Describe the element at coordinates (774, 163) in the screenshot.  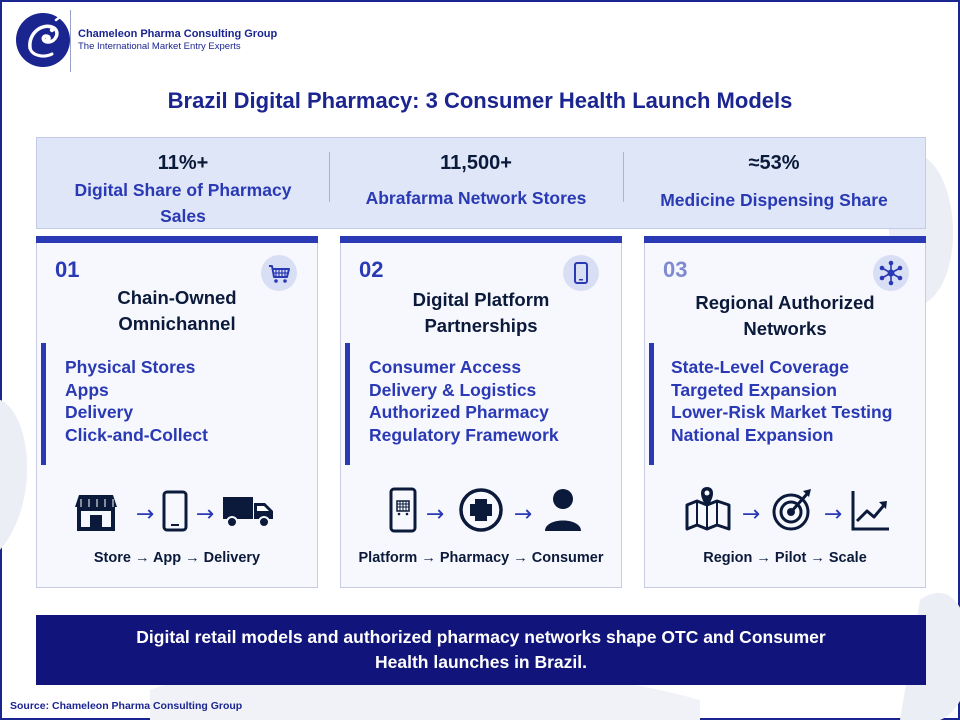
I see `stat-value: ≈53%` at that location.